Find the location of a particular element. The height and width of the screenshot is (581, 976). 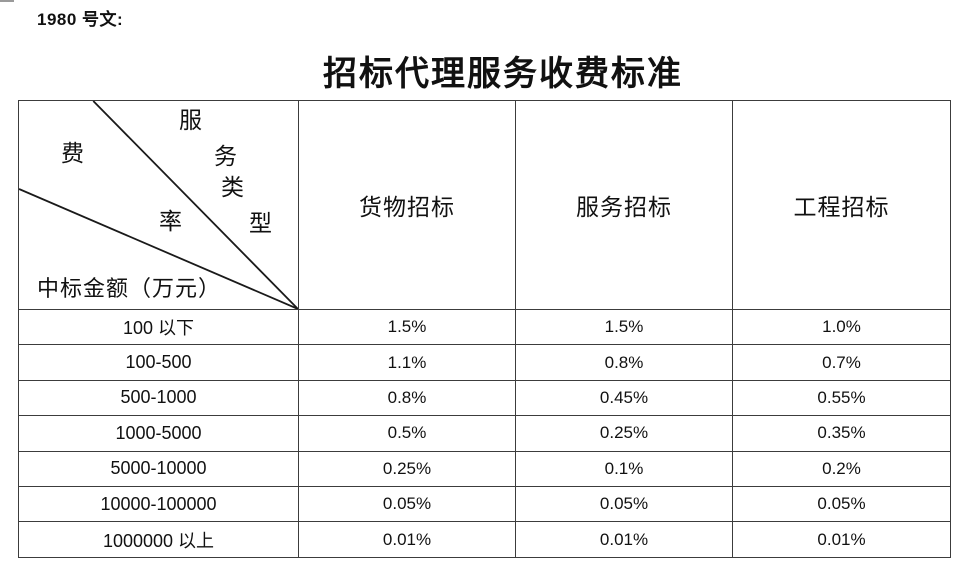

works-rate-cell: 0.7% is located at coordinates (841, 362).